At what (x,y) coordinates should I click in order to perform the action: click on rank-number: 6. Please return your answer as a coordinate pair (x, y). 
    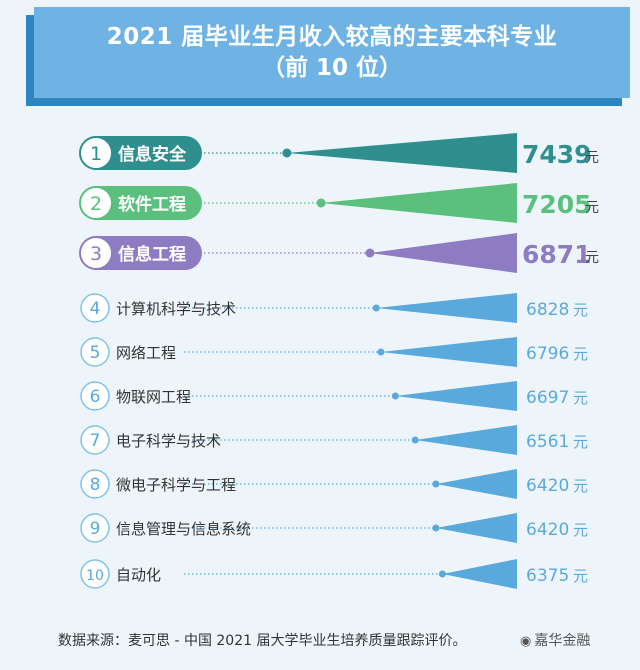
    Looking at the image, I should click on (95, 397).